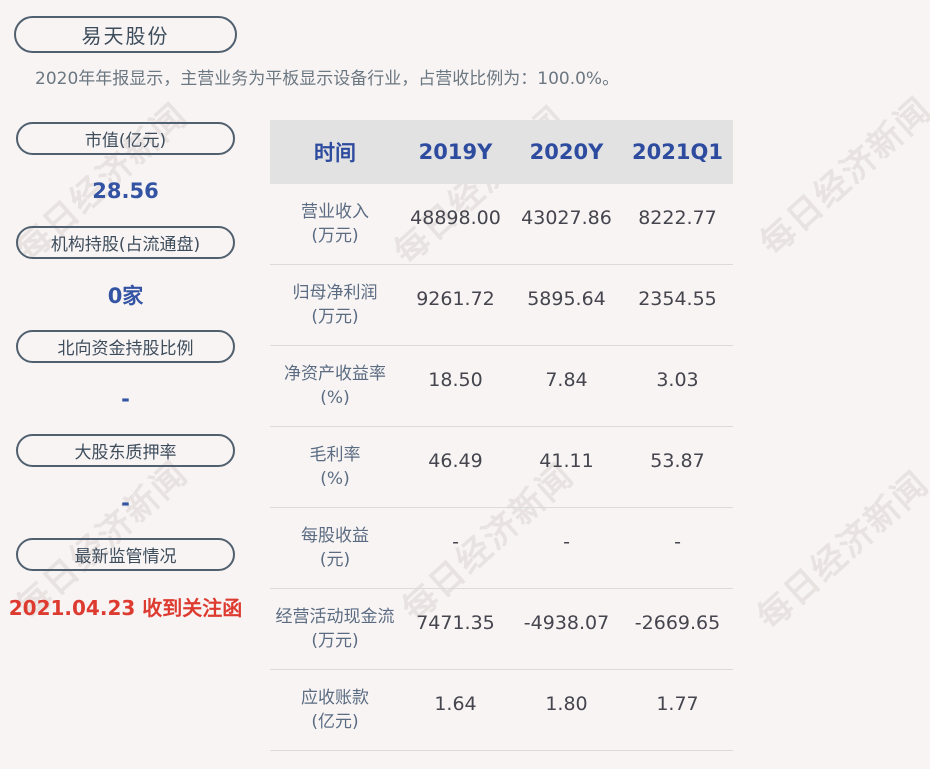 The image size is (930, 769). I want to click on table-row: 经营活动现金流 (万元) 7471.35 -4938.07 -2669.65, so click(501, 629).